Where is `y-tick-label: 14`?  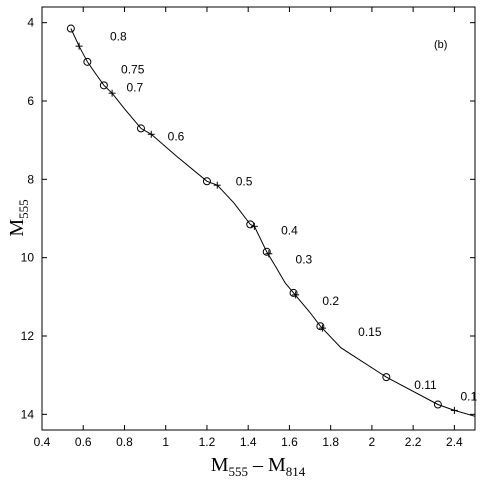
y-tick-label: 14 is located at coordinates (28, 414).